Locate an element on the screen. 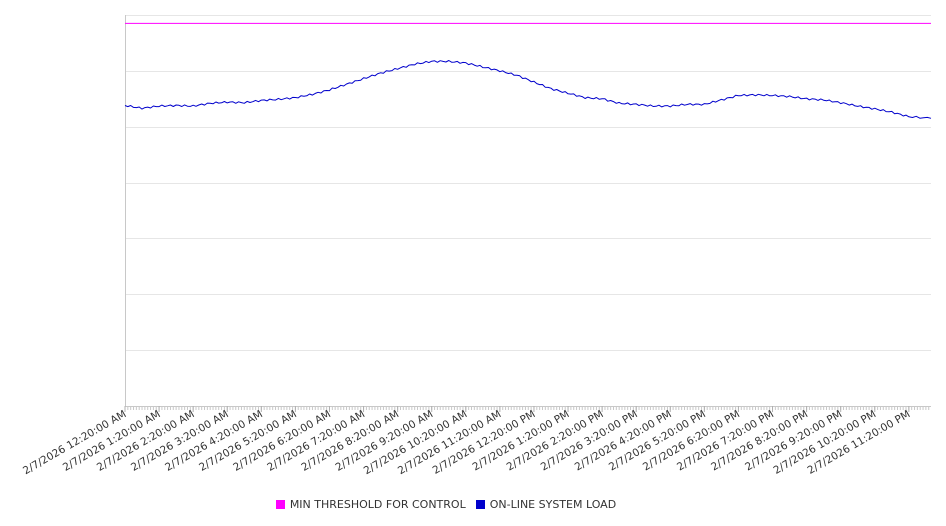 The width and height of the screenshot is (946, 526). series-line-system-load is located at coordinates (528, 89).